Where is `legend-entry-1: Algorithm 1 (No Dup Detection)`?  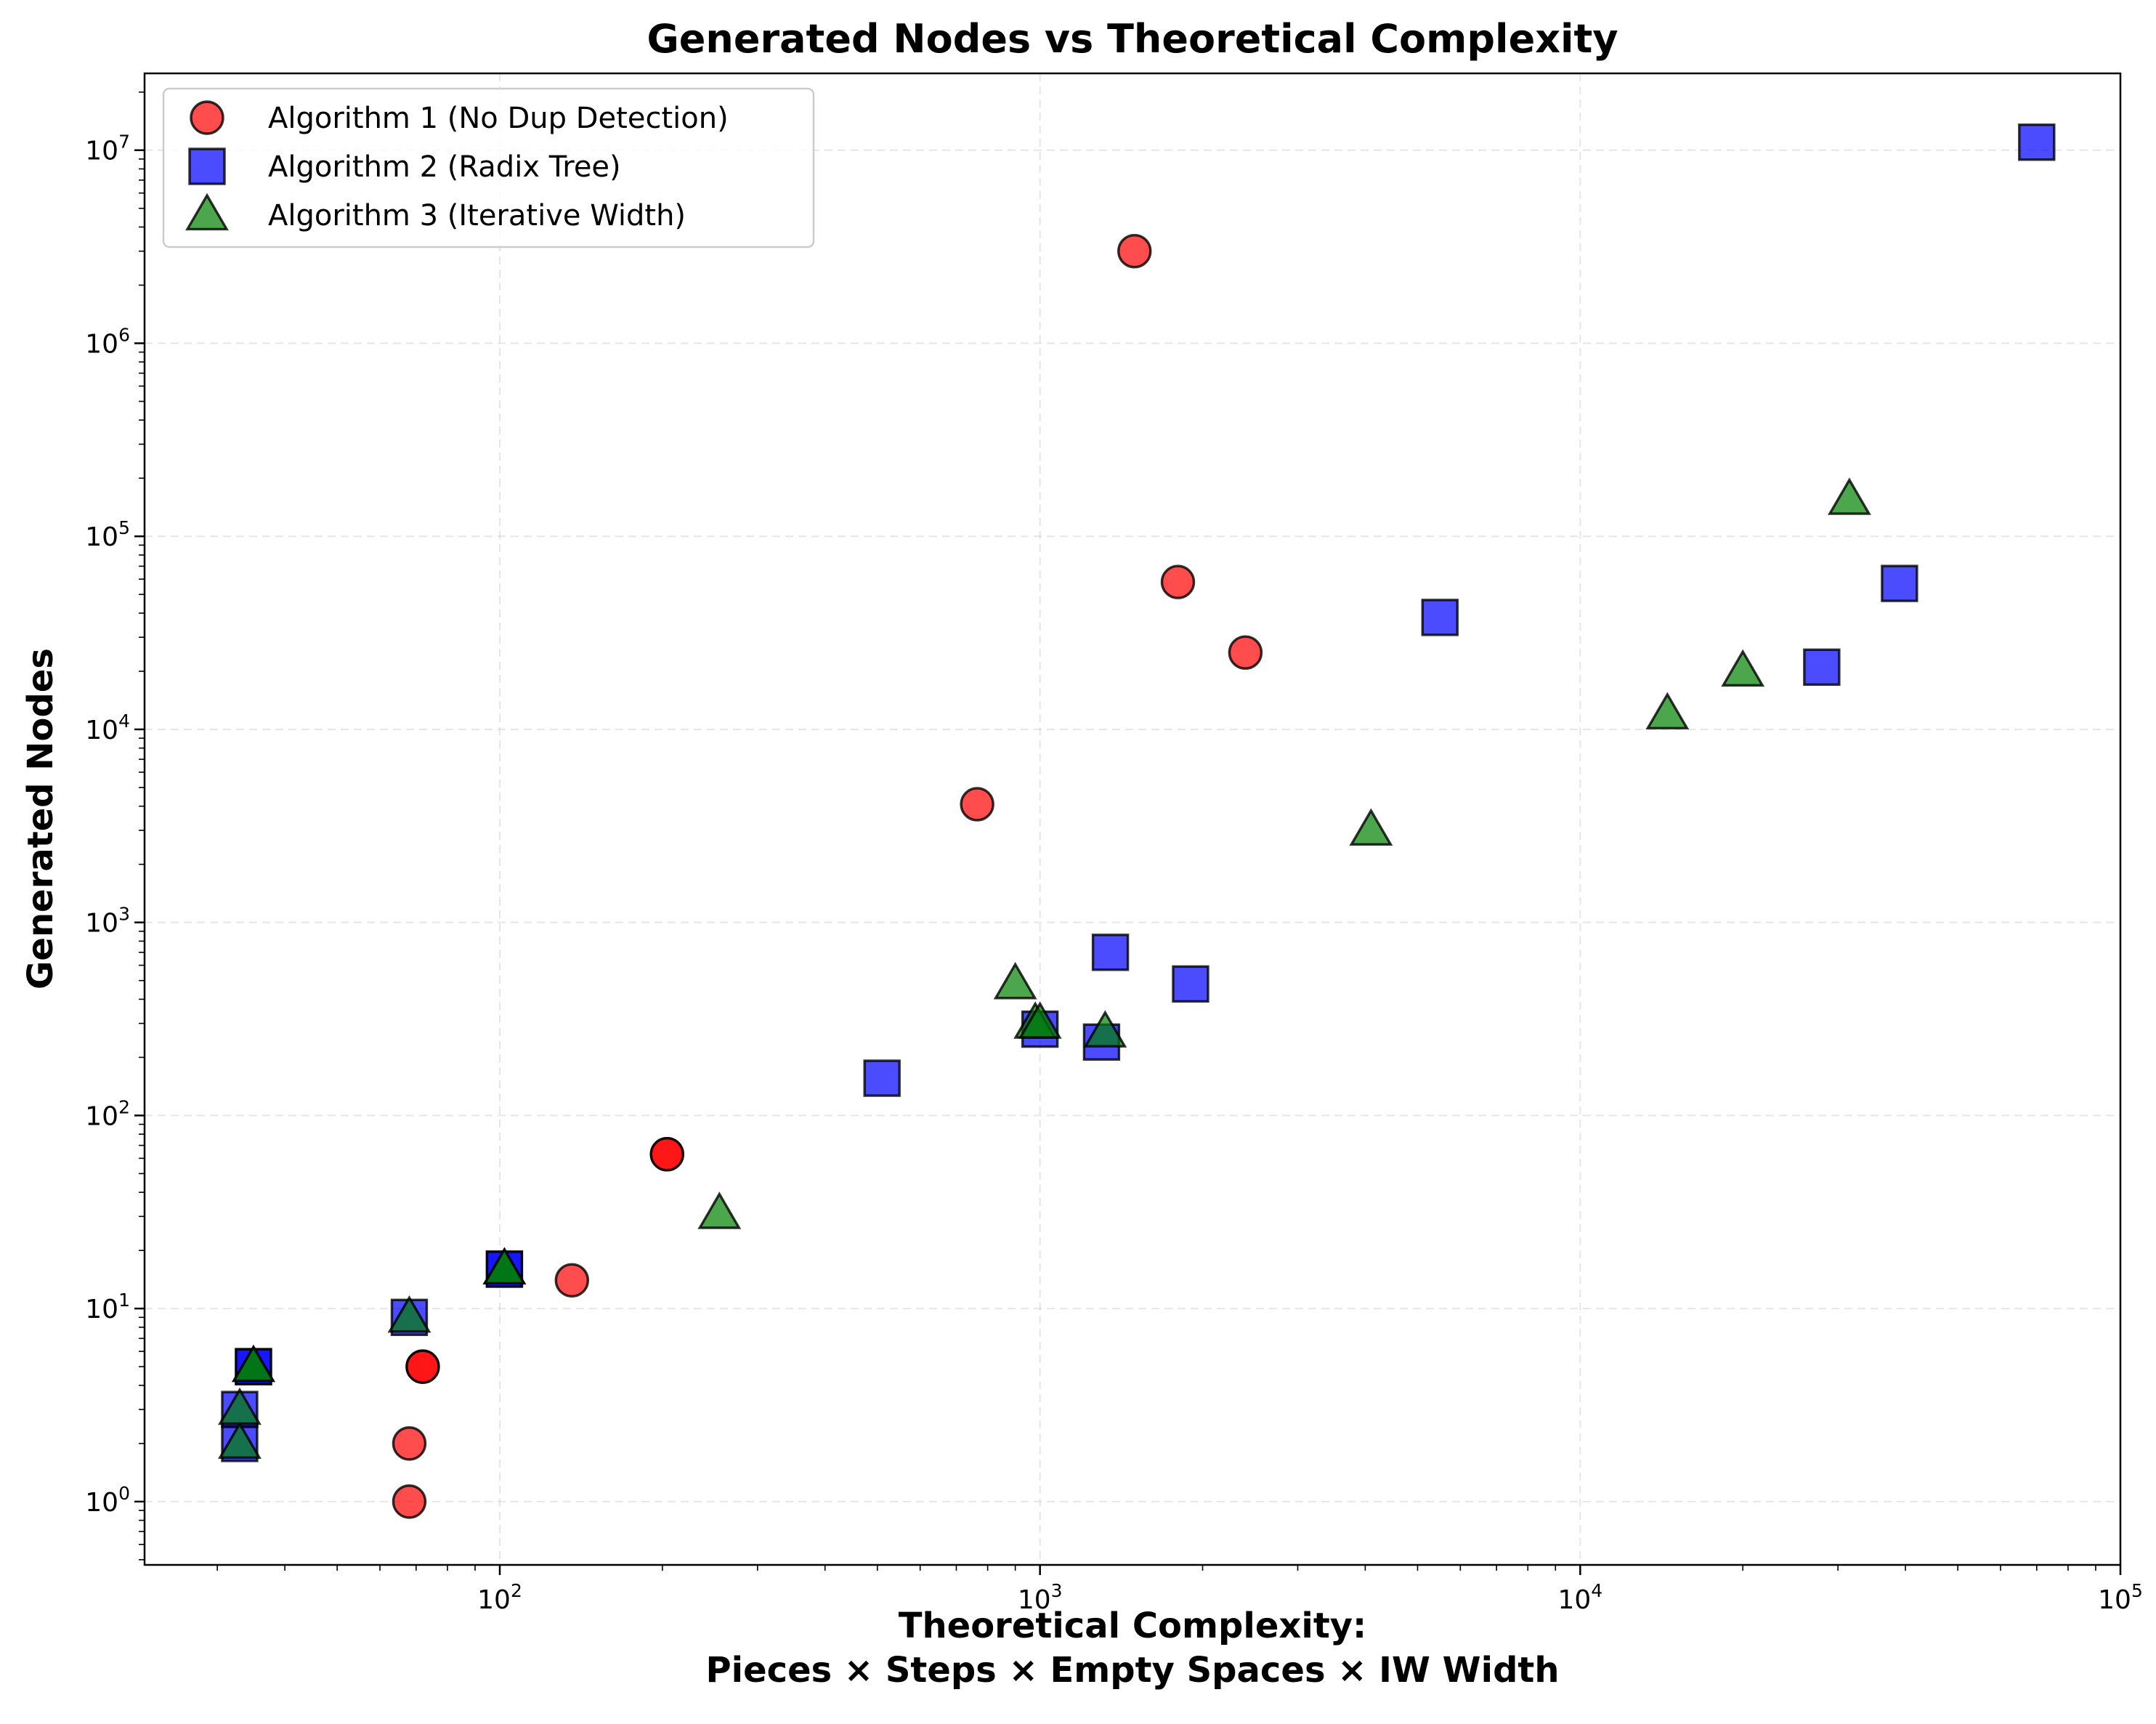 legend-entry-1: Algorithm 1 (No Dup Detection) is located at coordinates (498, 118).